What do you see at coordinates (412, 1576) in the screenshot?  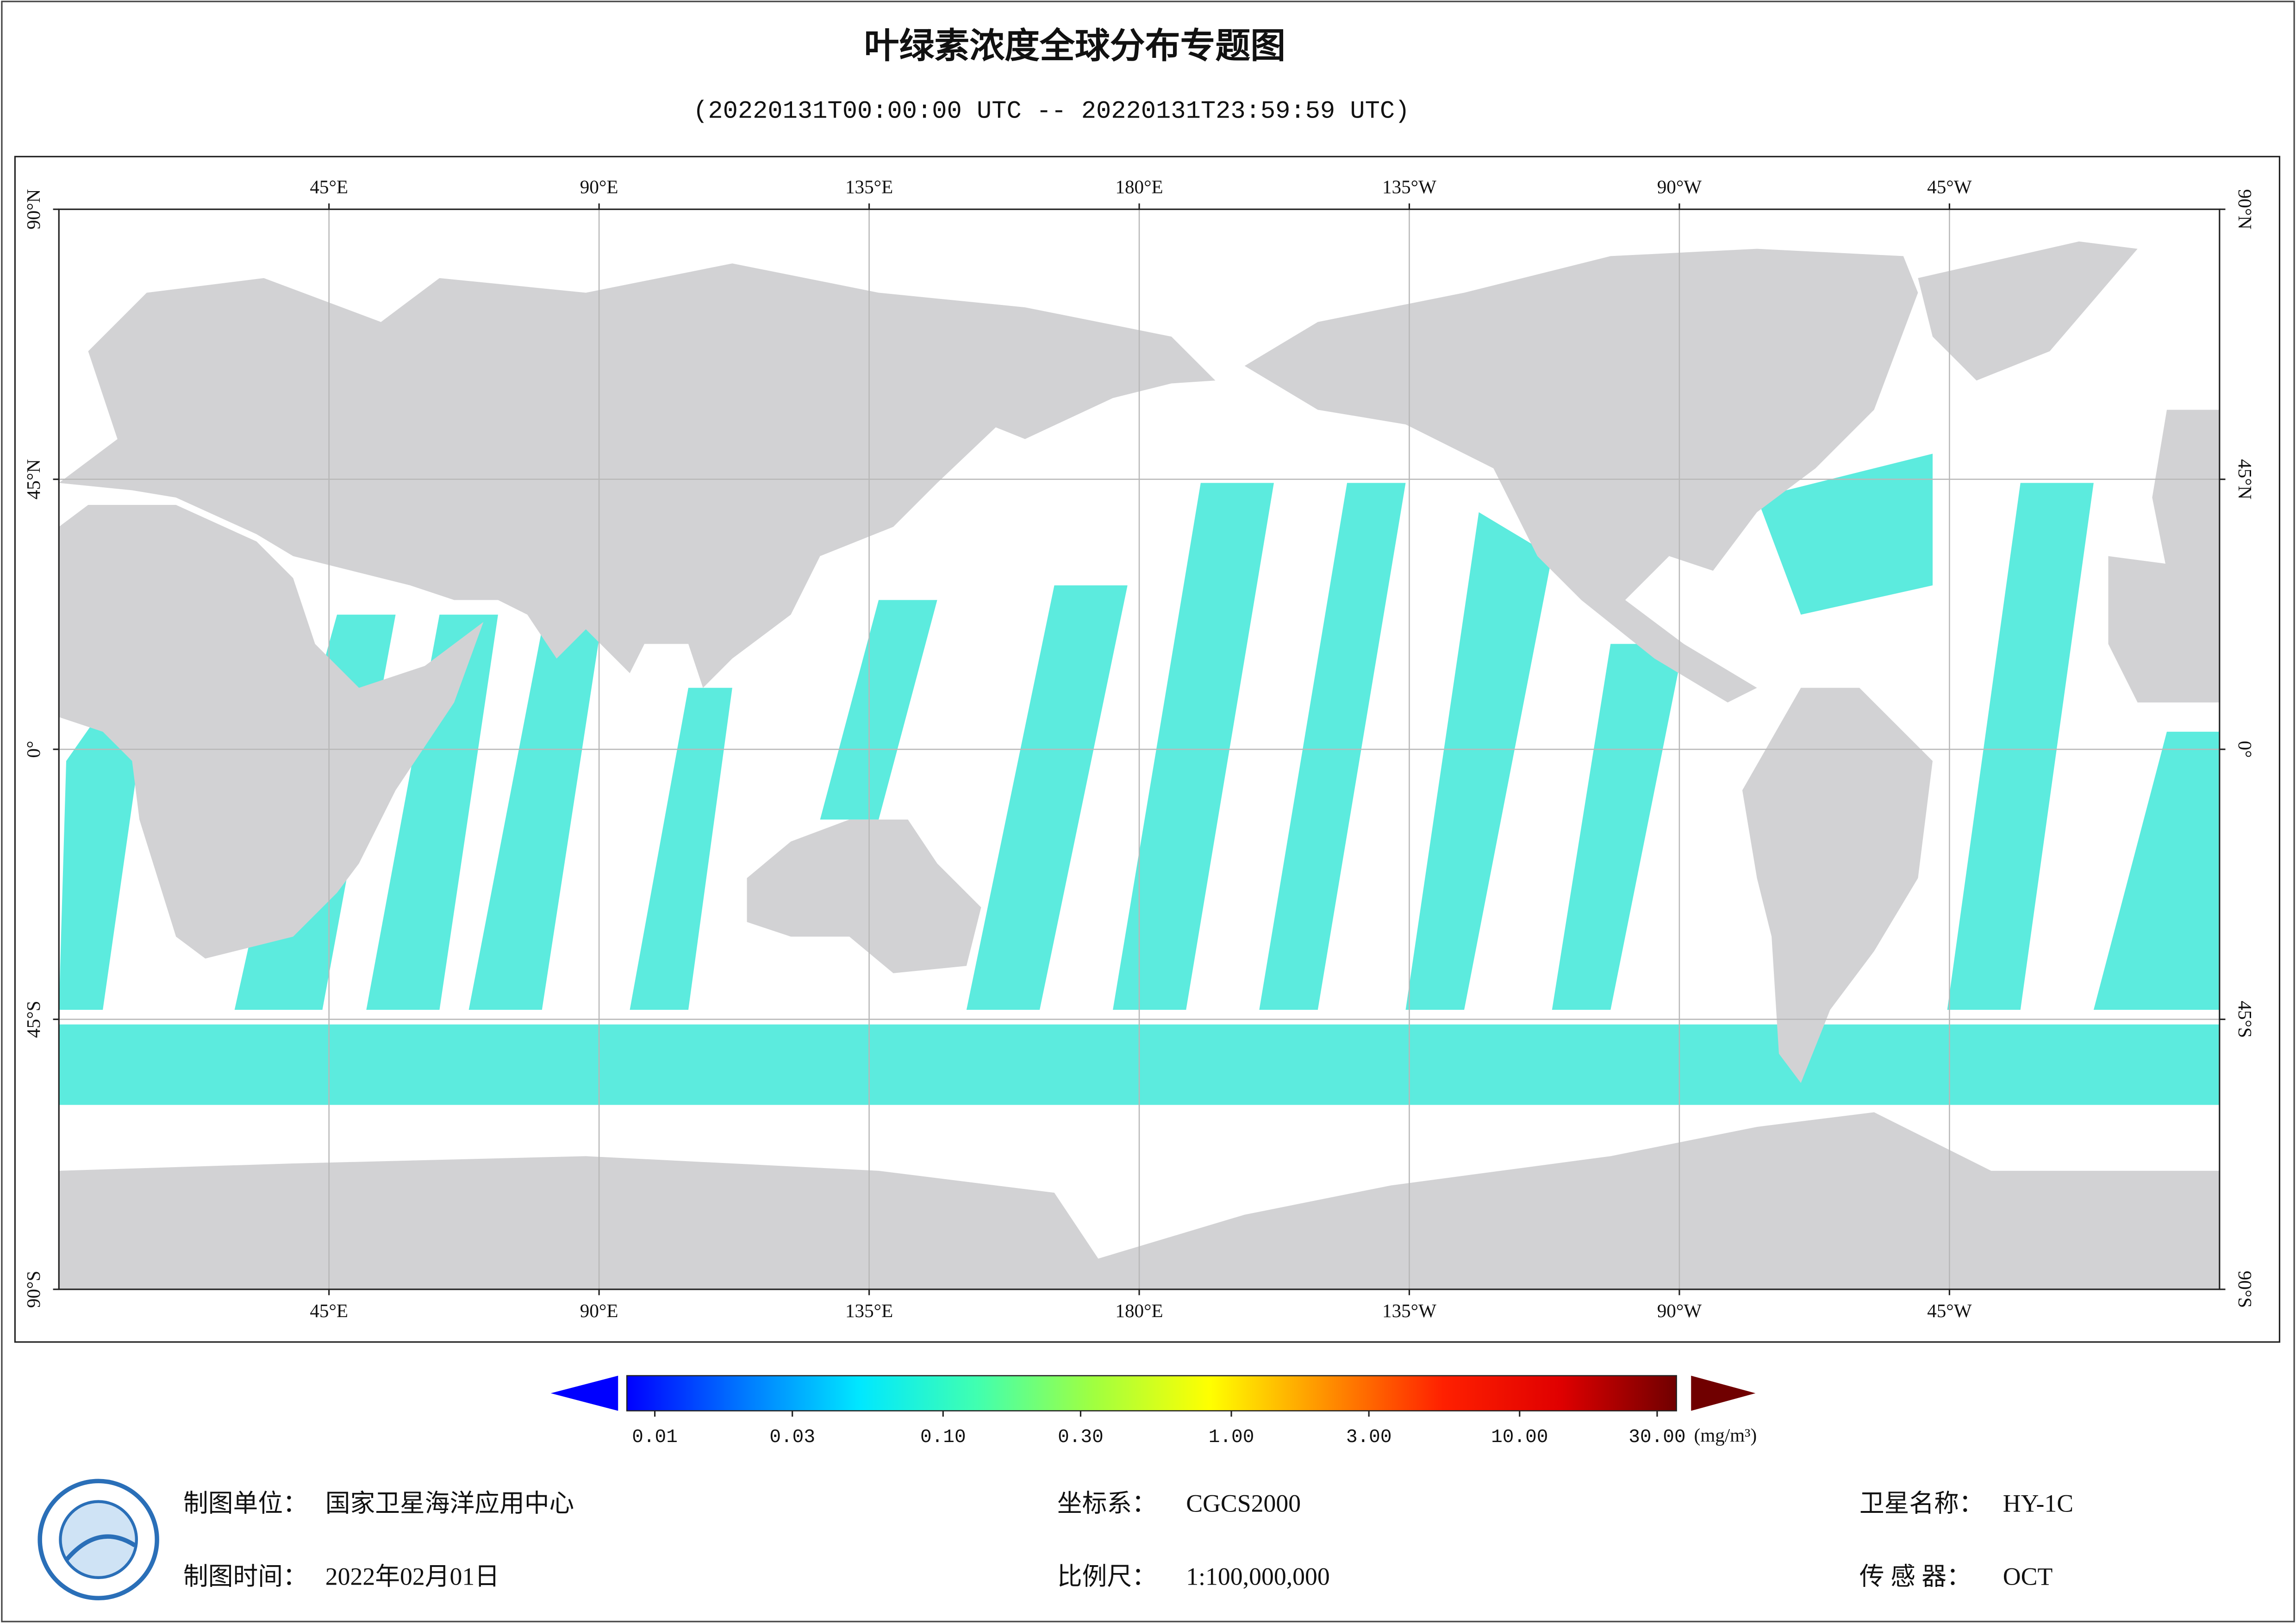 I see `footer-value: 2022年02月01日` at bounding box center [412, 1576].